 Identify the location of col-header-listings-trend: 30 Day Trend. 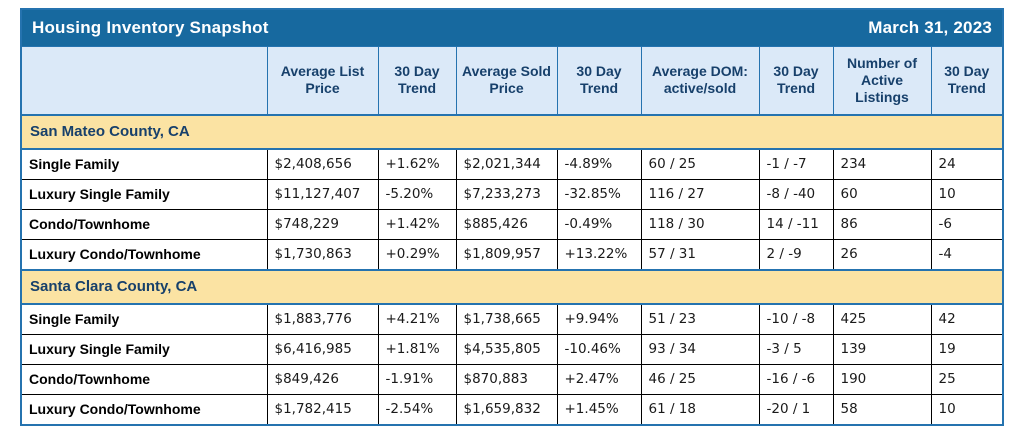
(967, 80).